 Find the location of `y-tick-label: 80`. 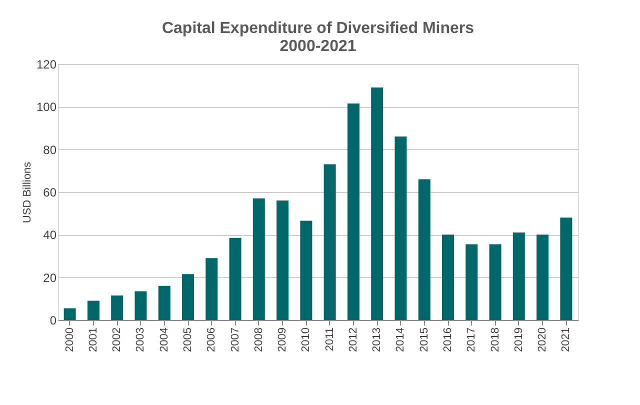

y-tick-label: 80 is located at coordinates (50, 149).